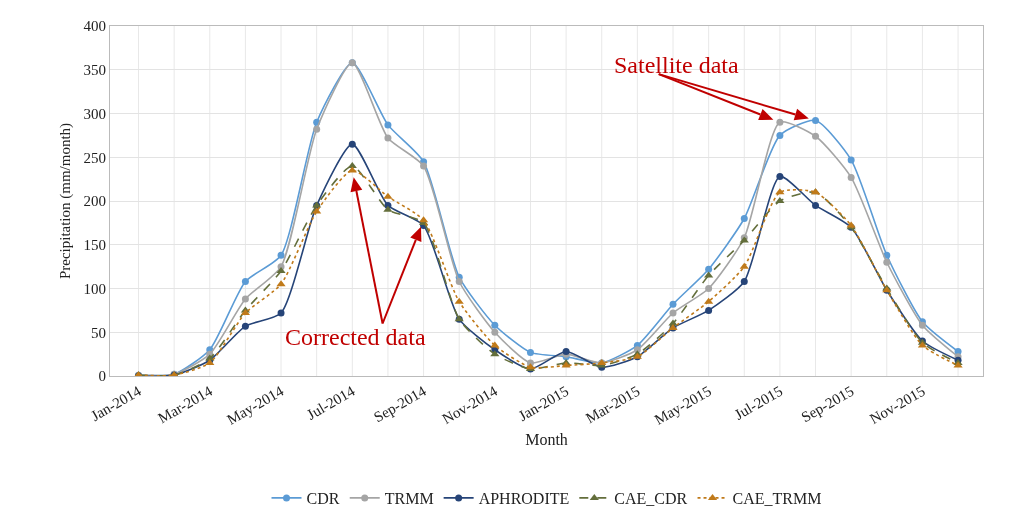  I want to click on x-axis-title: Month, so click(546, 439).